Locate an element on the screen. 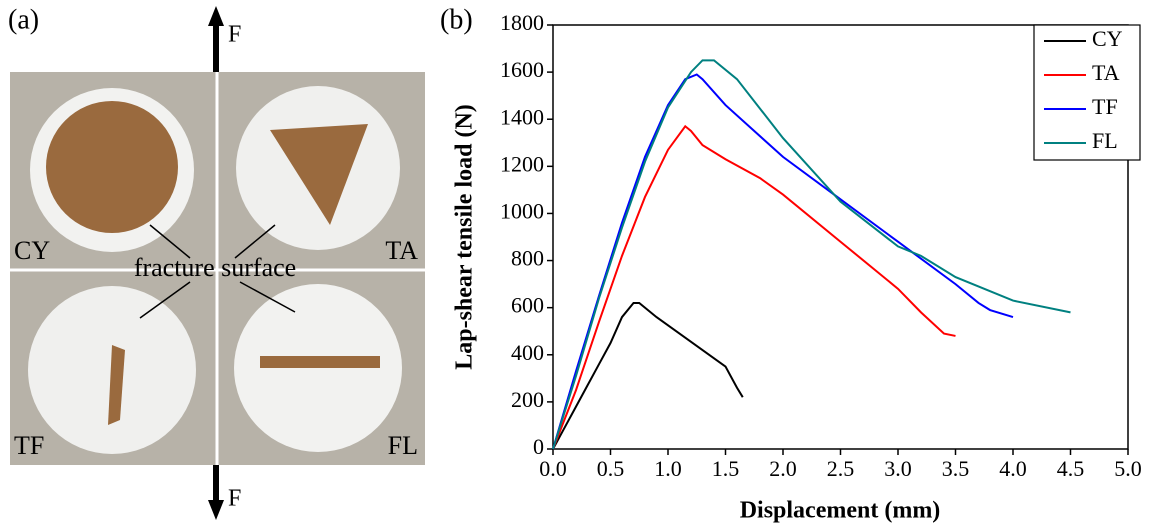 The width and height of the screenshot is (1149, 526). y-tick-label: 1200 is located at coordinates (522, 163).